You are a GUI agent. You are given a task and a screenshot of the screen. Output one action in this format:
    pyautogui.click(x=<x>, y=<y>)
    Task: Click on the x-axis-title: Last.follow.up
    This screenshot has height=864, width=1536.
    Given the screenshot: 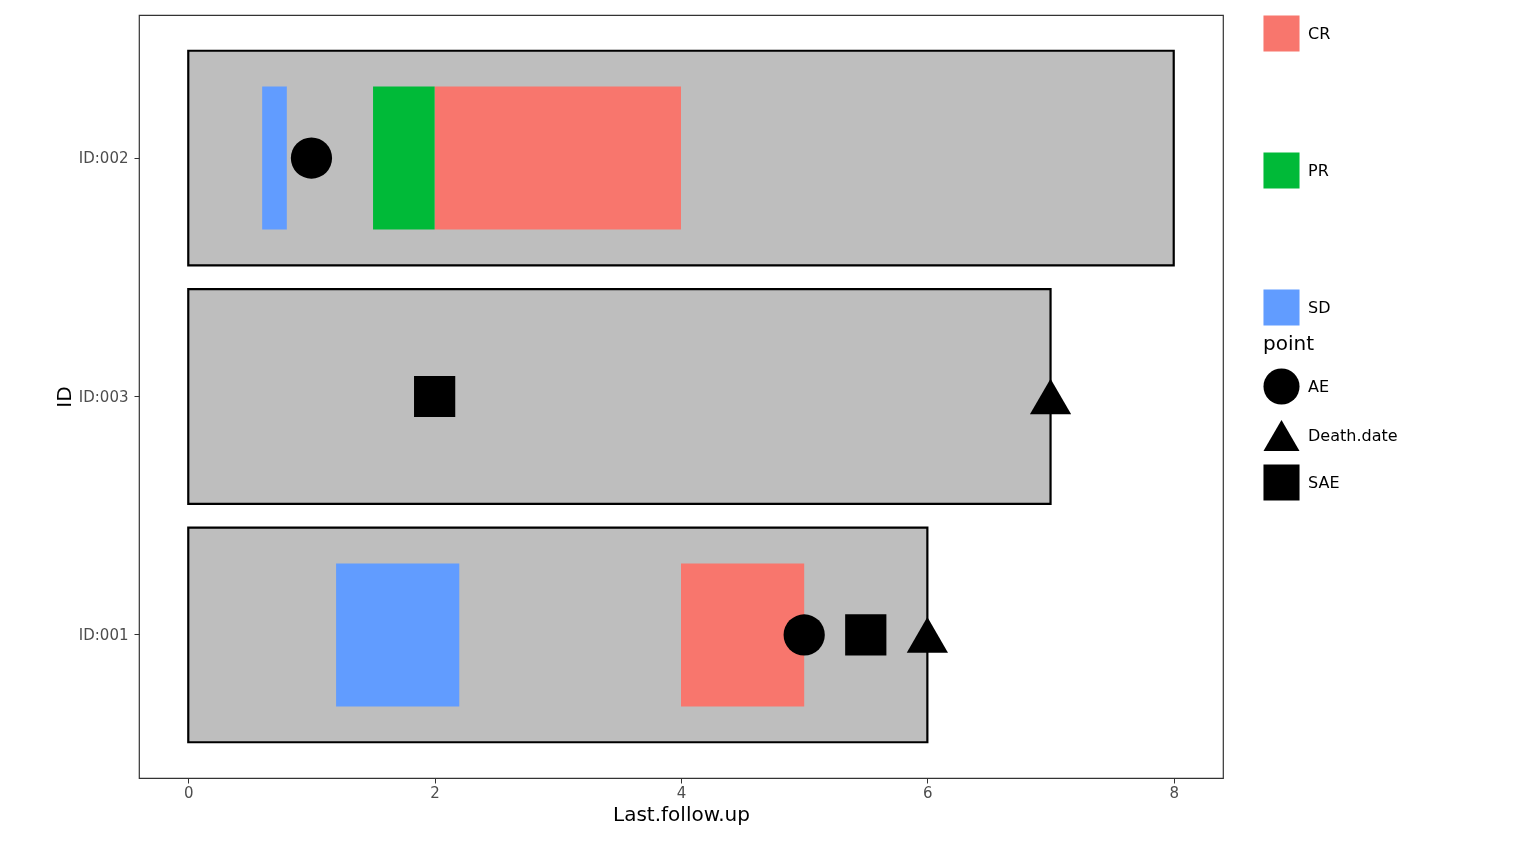 What is the action you would take?
    pyautogui.click(x=681, y=813)
    